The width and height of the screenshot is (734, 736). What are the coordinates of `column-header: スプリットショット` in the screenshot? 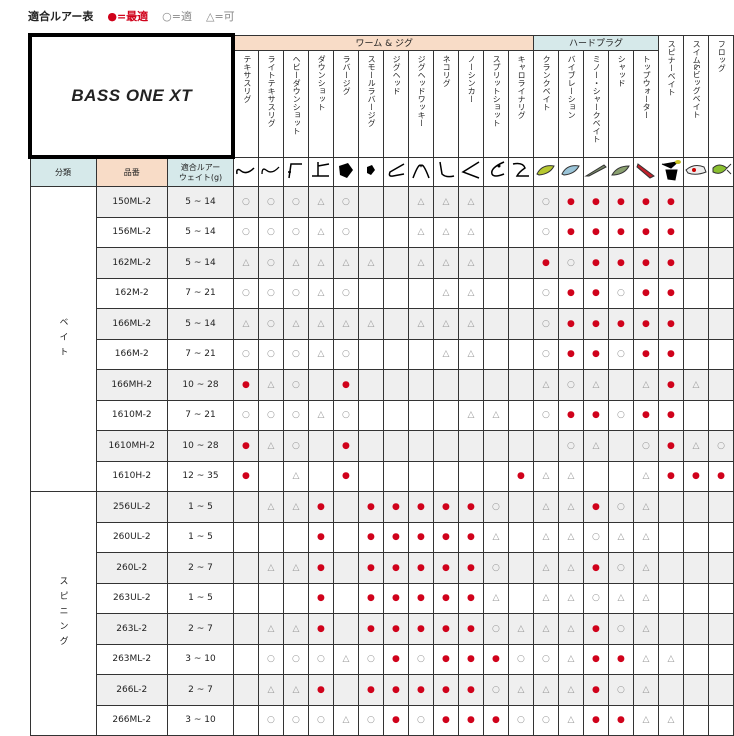 It's located at (495, 103).